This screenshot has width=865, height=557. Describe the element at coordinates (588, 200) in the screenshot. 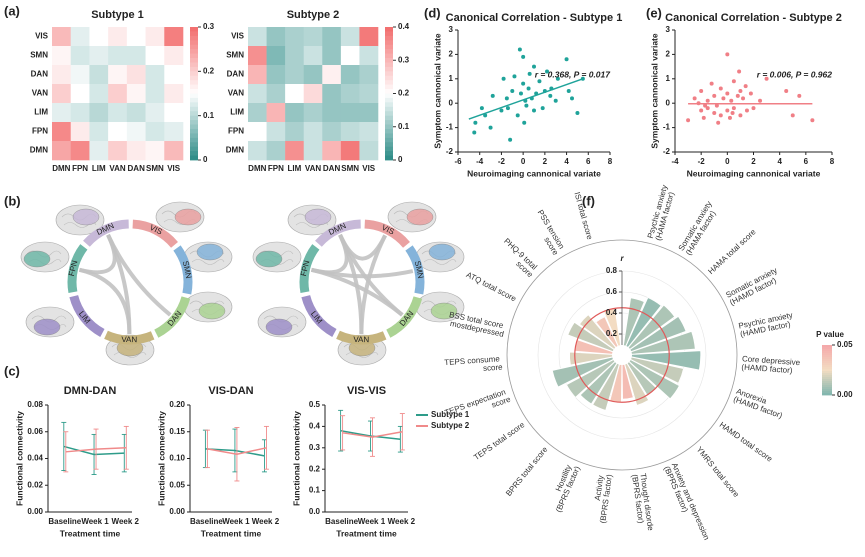

I see `panel-label: (f)` at that location.